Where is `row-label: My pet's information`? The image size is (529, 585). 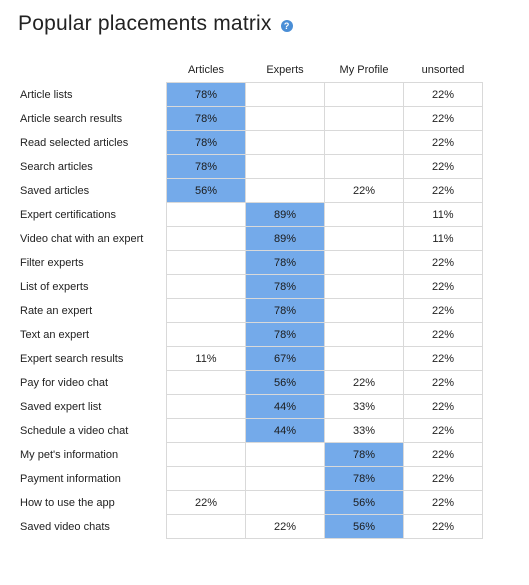 row-label: My pet's information is located at coordinates (69, 454).